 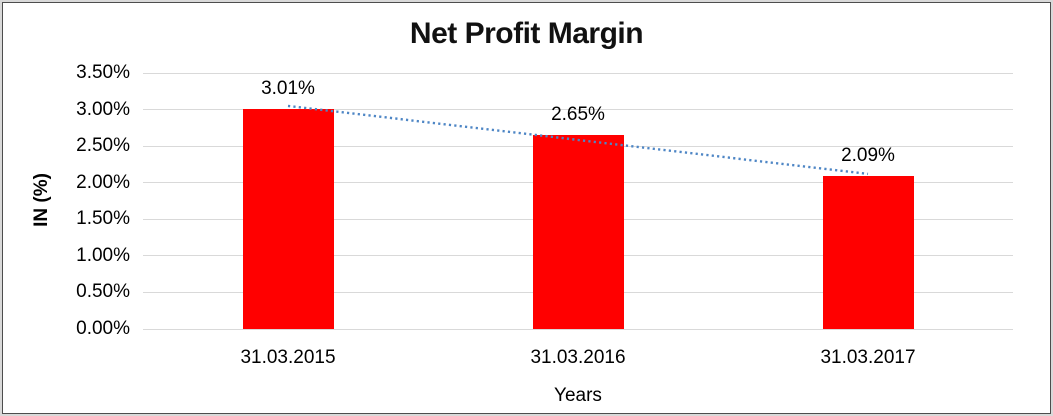 I want to click on trendline, so click(x=578, y=140).